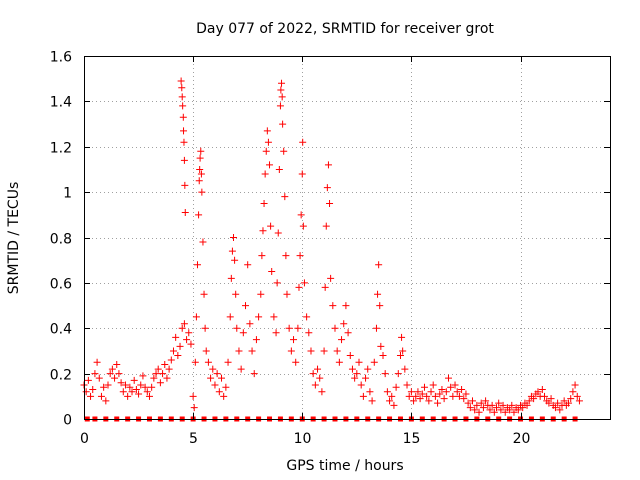 This screenshot has width=640, height=480. I want to click on y-axis-label: SRMTID / TECUs, so click(14, 238).